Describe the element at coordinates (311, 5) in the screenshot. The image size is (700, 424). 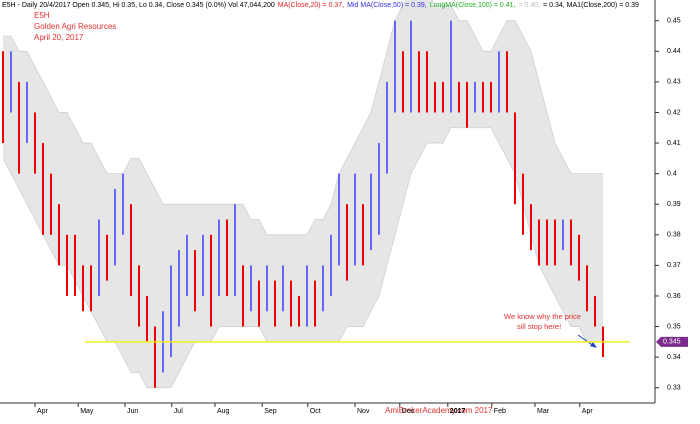
I see `header-part: MA(Close,20) = 0.37,` at that location.